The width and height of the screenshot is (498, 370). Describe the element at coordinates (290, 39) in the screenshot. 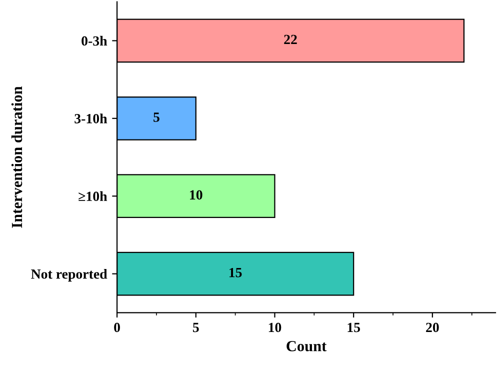

I see `data-label: 22` at that location.